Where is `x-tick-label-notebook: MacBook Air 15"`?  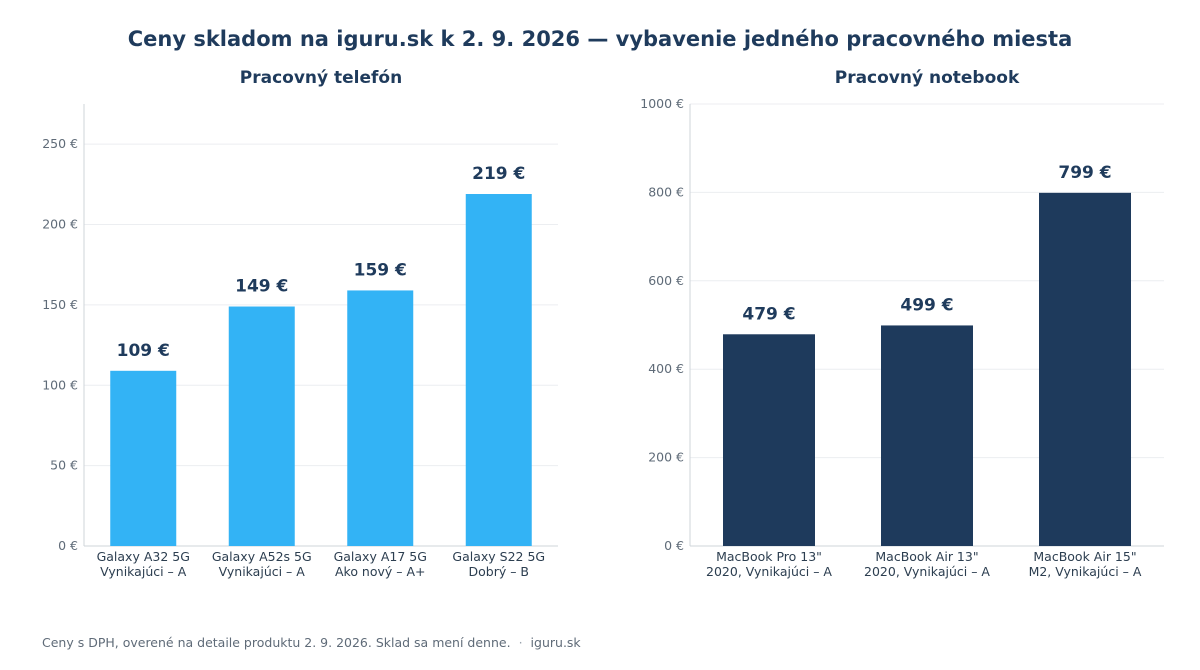
x-tick-label-notebook: MacBook Air 15" is located at coordinates (1084, 556).